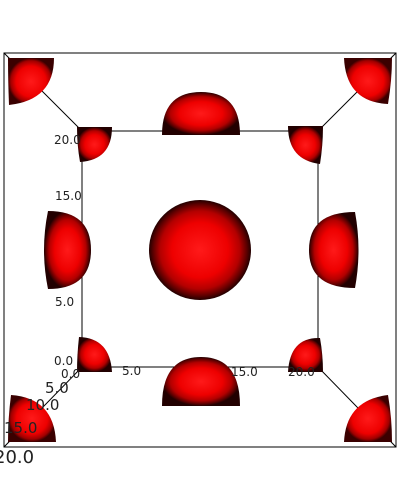 This screenshot has height=500, width=400. What do you see at coordinates (32, 418) in the screenshot?
I see `outer-corner-bottom-left` at bounding box center [32, 418].